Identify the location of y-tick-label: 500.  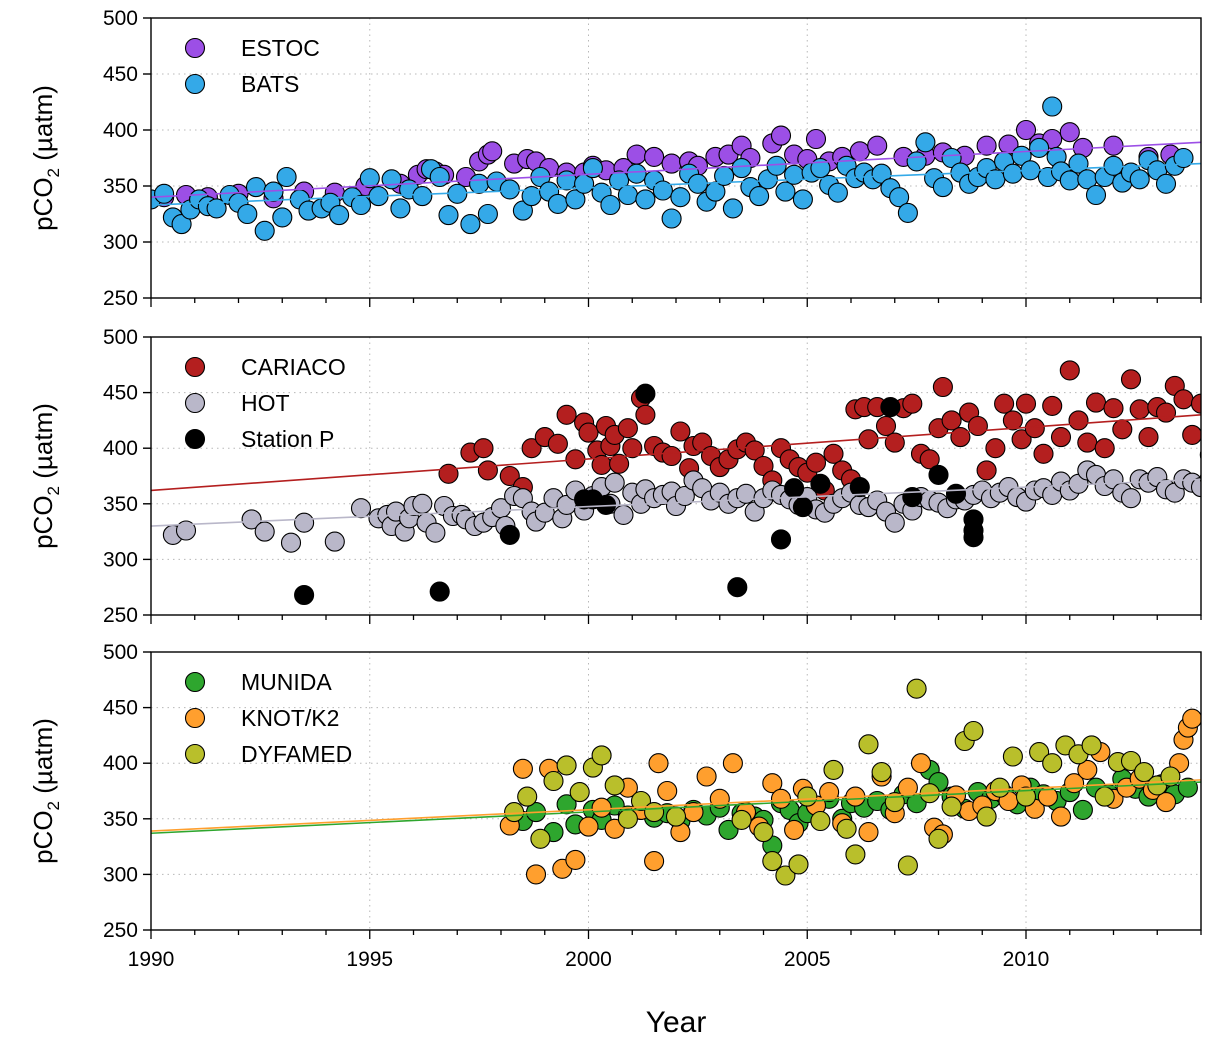
(120, 18).